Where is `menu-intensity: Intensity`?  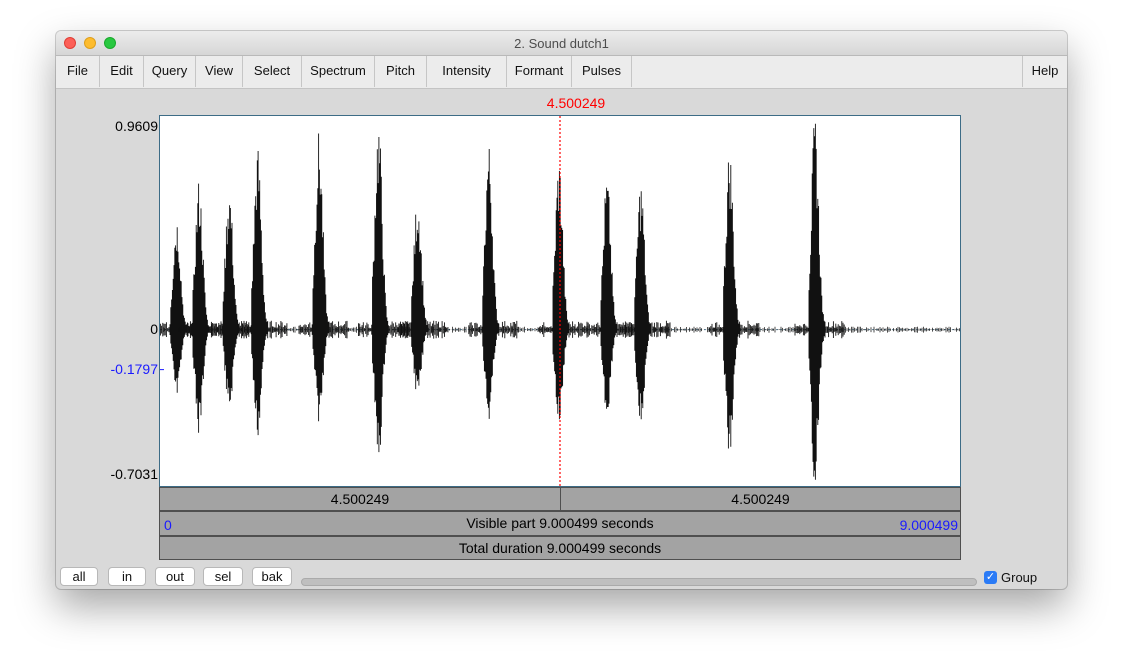
menu-intensity: Intensity is located at coordinates (467, 71).